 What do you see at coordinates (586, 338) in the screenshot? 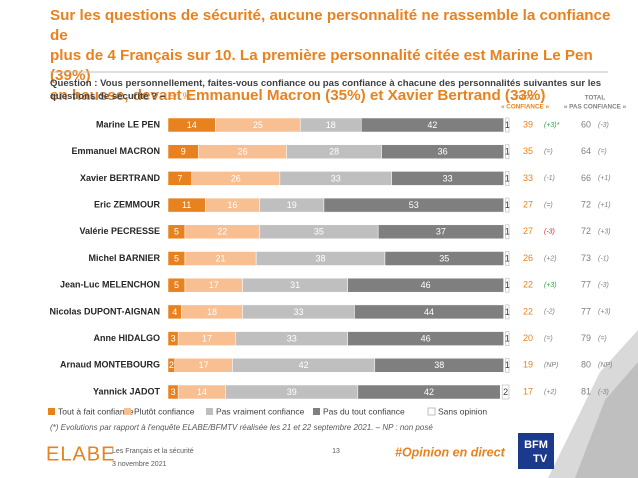
I see `total-value: 79` at bounding box center [586, 338].